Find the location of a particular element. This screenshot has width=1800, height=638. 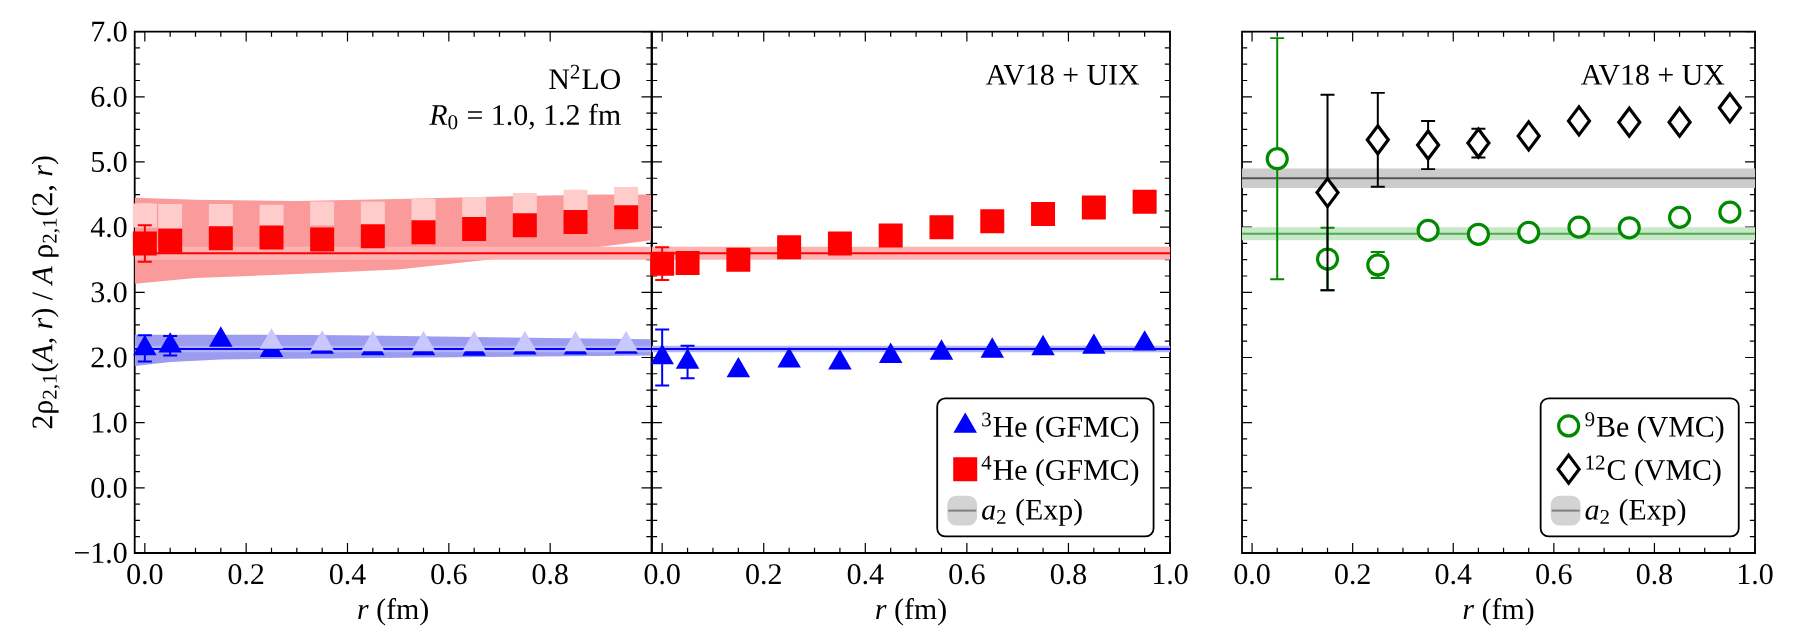

y-tick-label: 1.0 is located at coordinates (109, 422).